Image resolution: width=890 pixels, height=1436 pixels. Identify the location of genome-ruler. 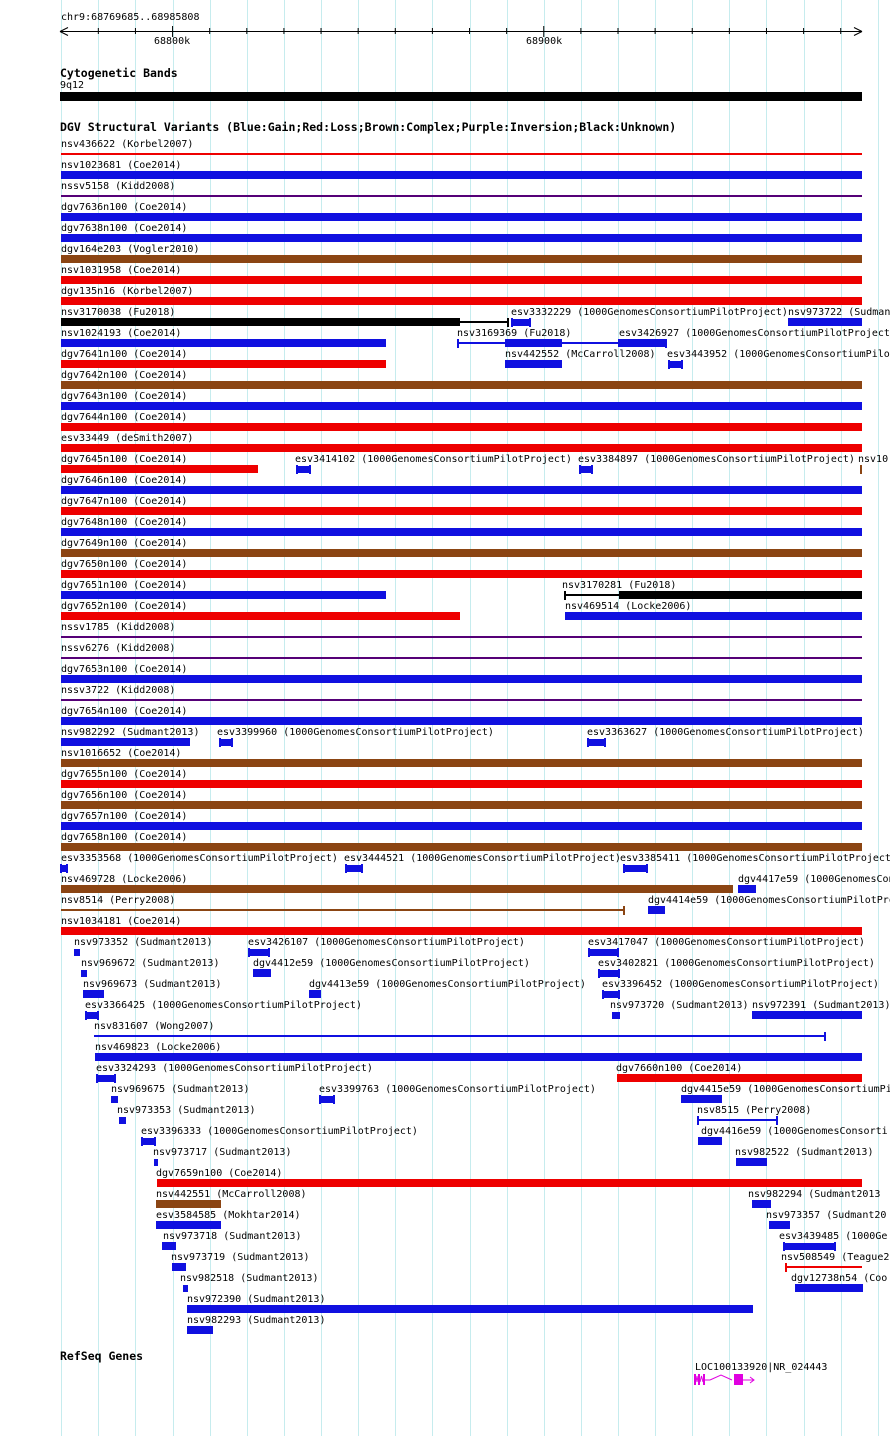
(445, 25).